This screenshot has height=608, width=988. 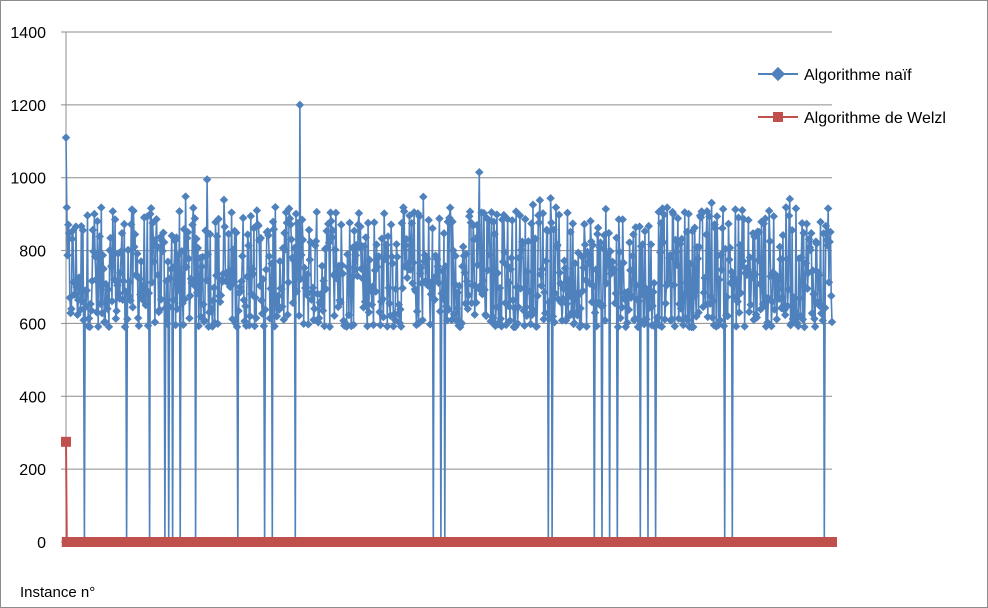 What do you see at coordinates (449, 491) in the screenshot?
I see `series-algorithme-de-welzl` at bounding box center [449, 491].